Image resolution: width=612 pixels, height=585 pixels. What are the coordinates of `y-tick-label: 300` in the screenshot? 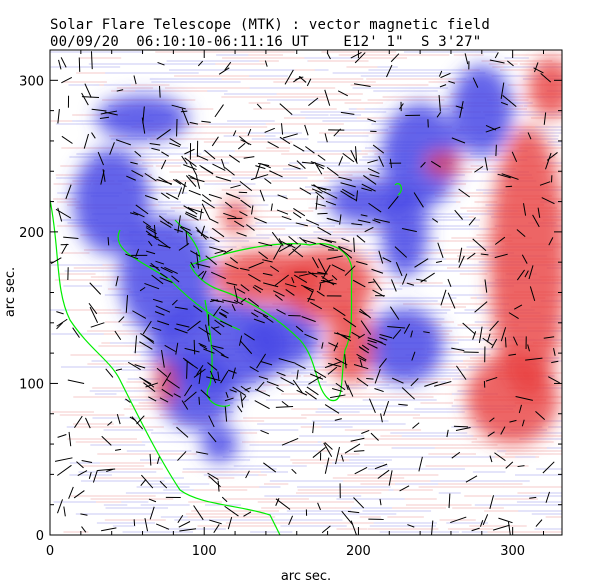 It's located at (31, 81).